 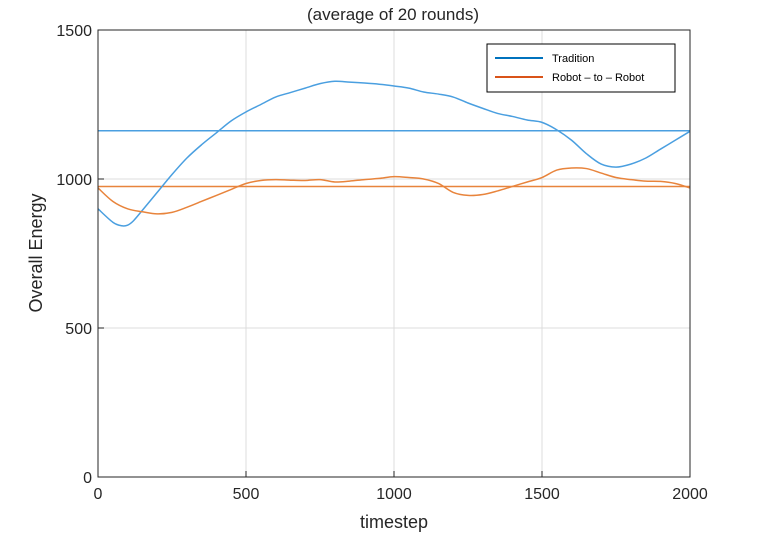 What do you see at coordinates (246, 494) in the screenshot?
I see `x-tick-label: 500` at bounding box center [246, 494].